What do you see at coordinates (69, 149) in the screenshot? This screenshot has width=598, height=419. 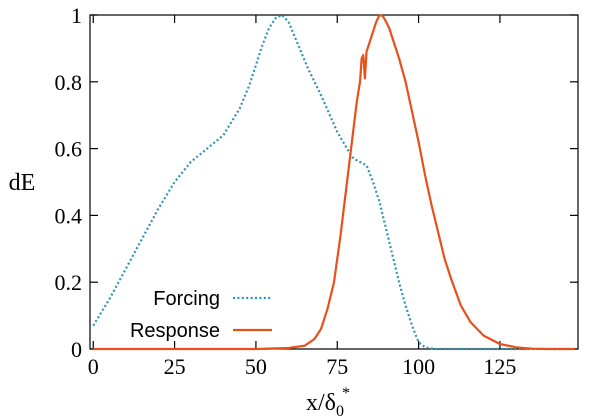 I see `y-tick-label-3: 0.6` at bounding box center [69, 149].